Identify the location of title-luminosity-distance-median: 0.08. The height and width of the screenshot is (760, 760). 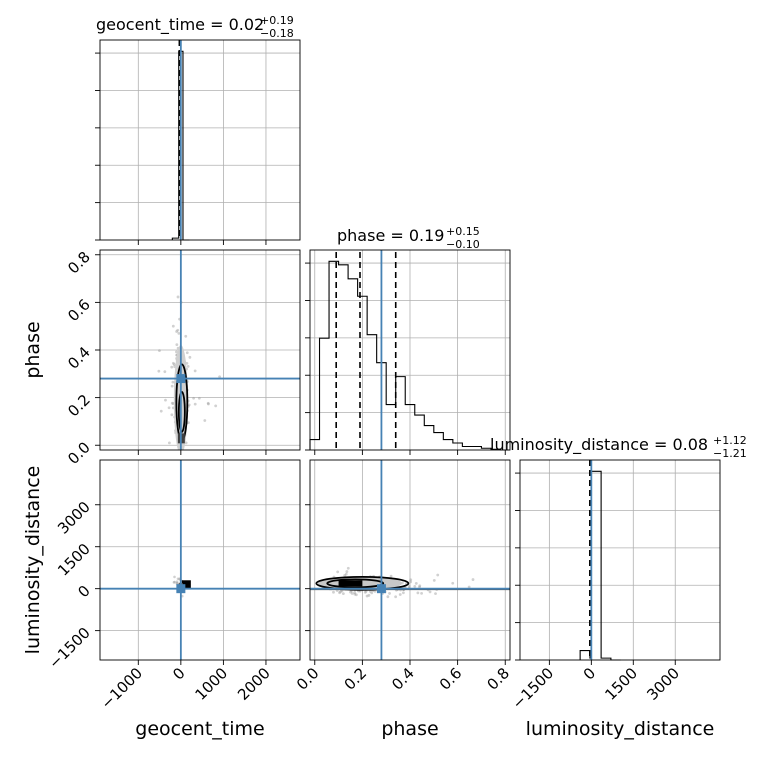
(690, 444).